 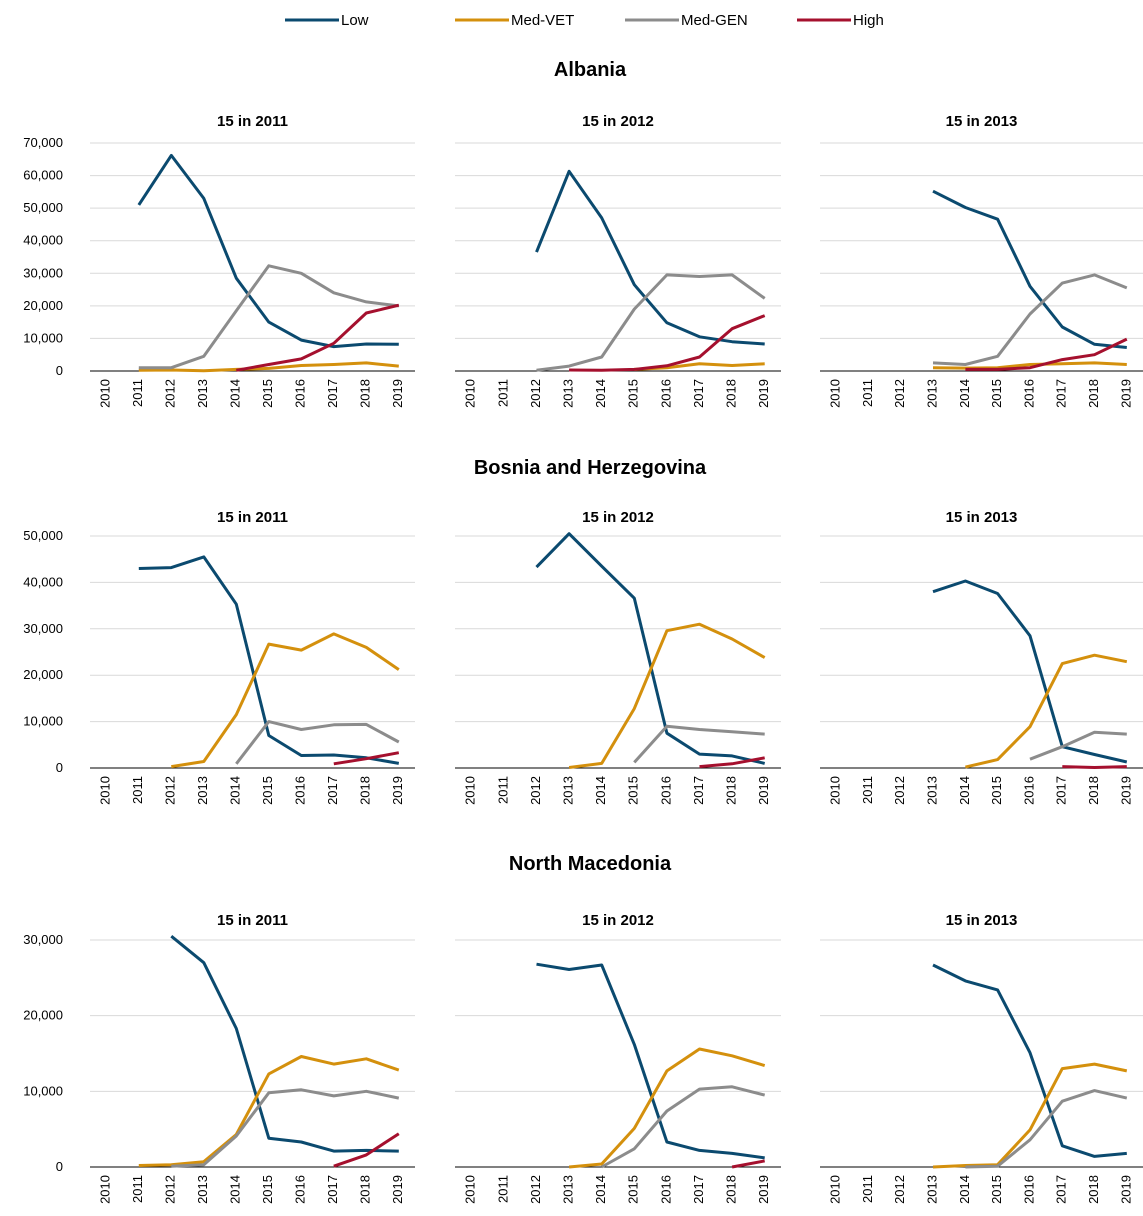 What do you see at coordinates (43, 142) in the screenshot?
I see `y-tick-label: 70,000` at bounding box center [43, 142].